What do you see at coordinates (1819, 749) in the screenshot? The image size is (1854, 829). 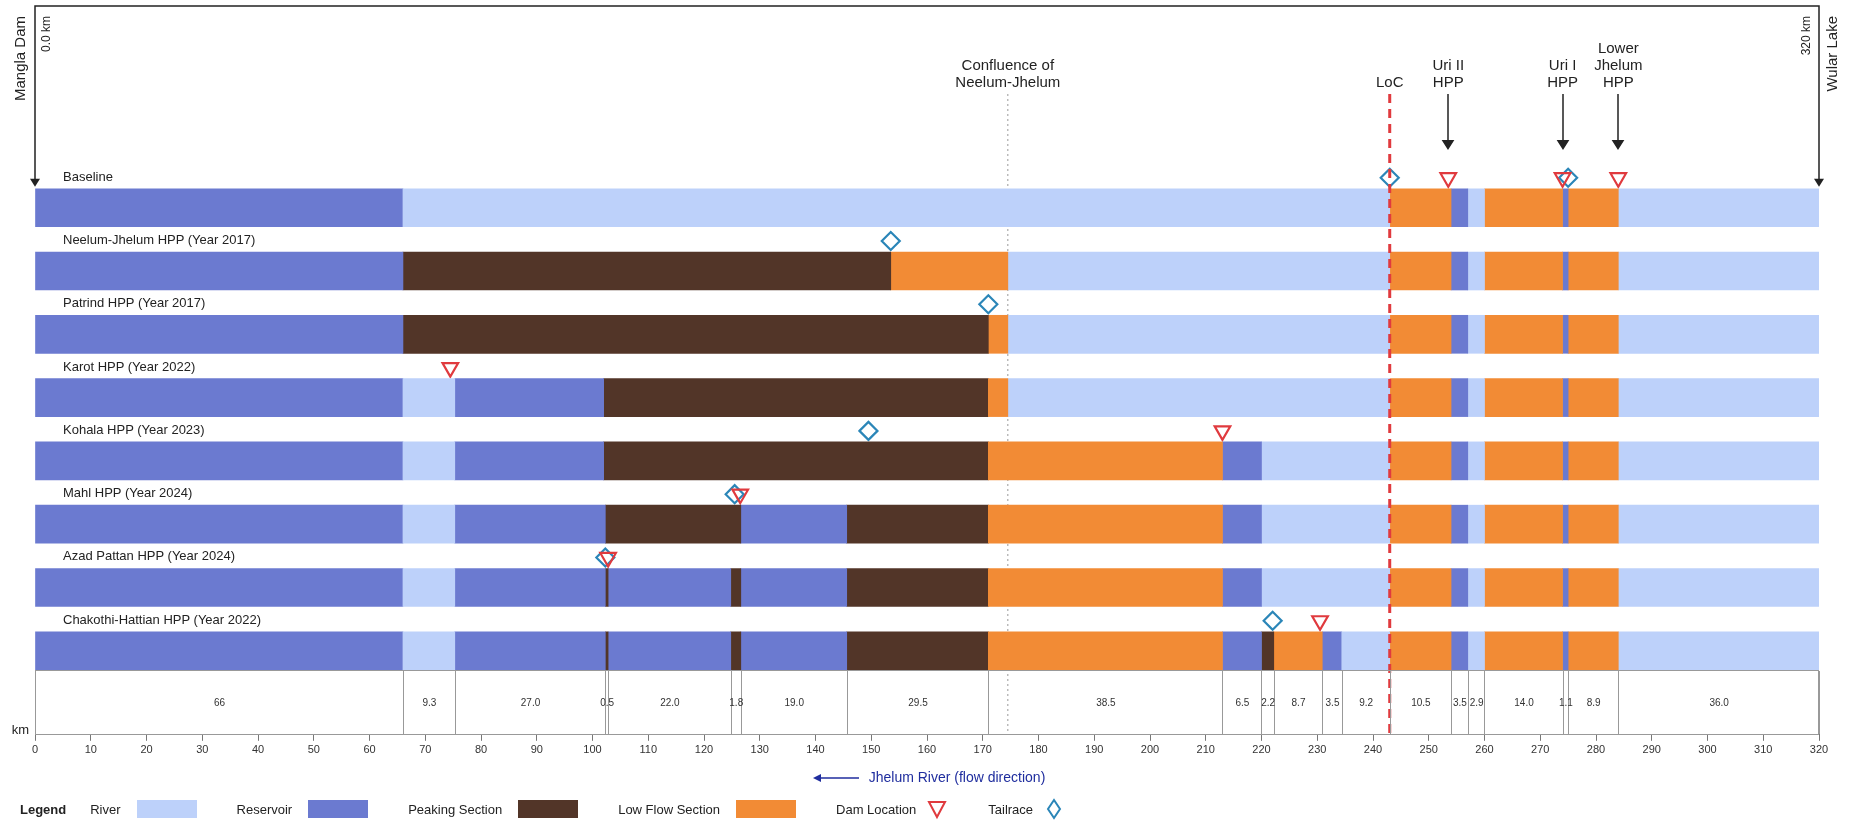 I see `x-tick-label: 320` at bounding box center [1819, 749].